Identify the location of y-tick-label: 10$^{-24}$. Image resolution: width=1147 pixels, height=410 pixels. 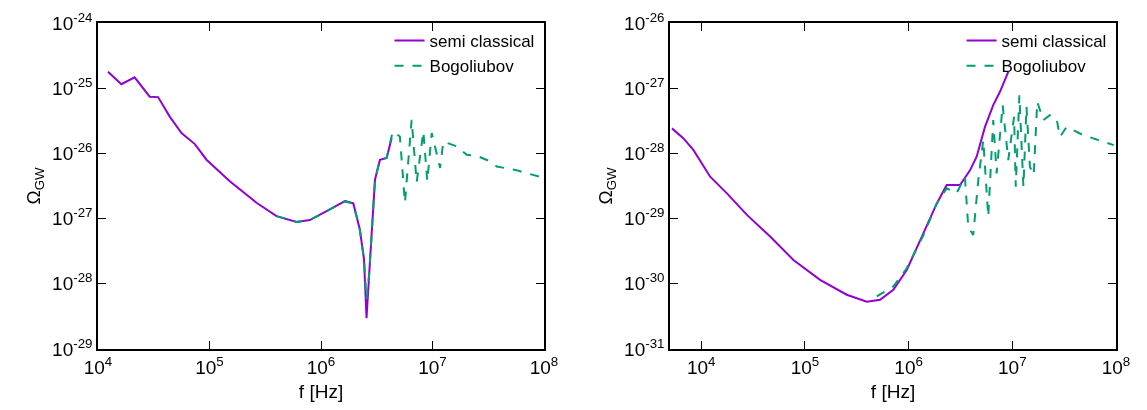
(72, 21).